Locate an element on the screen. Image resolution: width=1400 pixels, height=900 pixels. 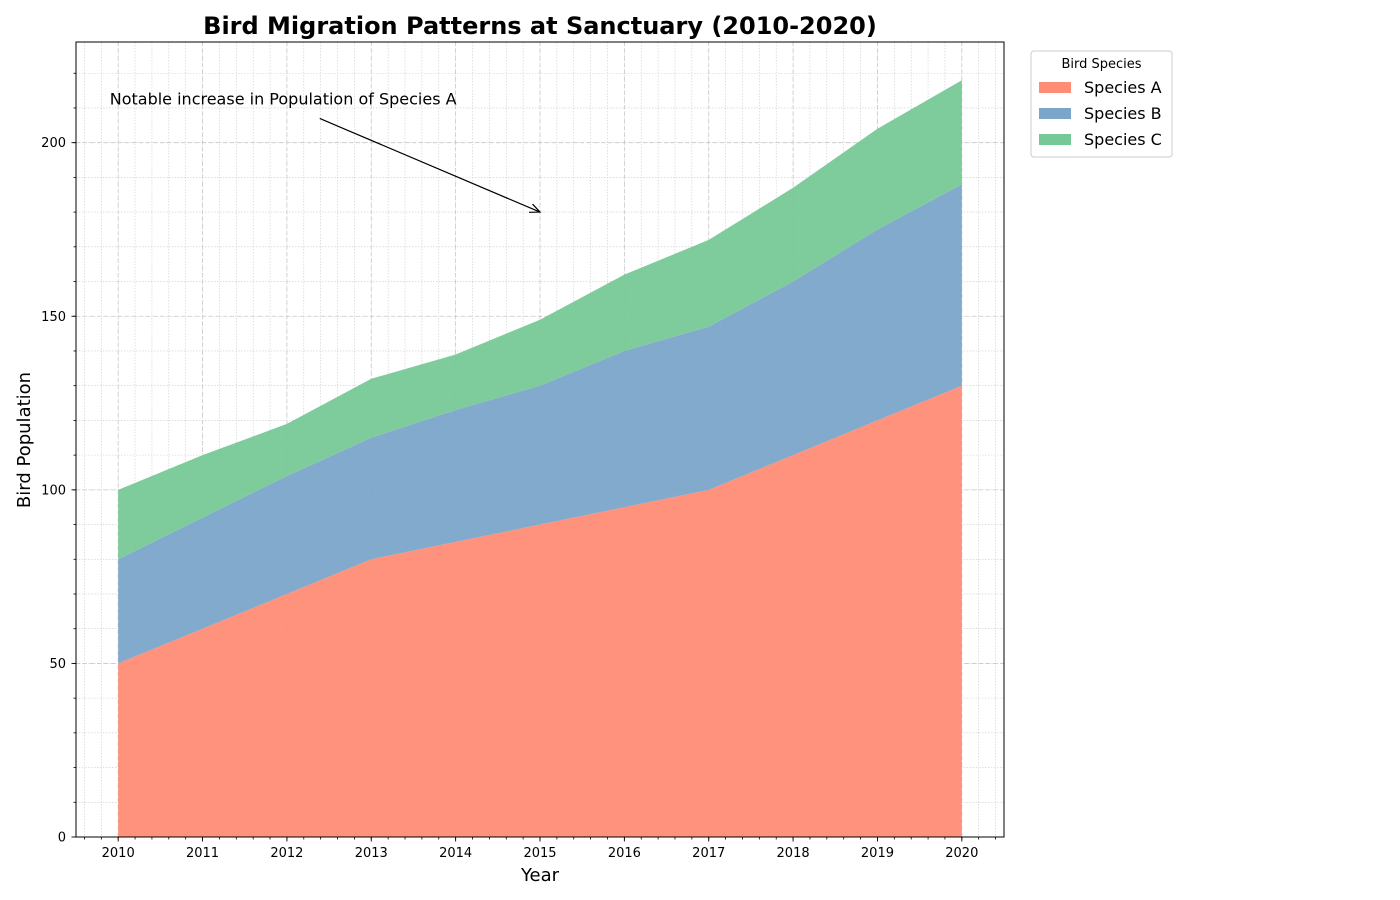
legend-box is located at coordinates (1101, 104).